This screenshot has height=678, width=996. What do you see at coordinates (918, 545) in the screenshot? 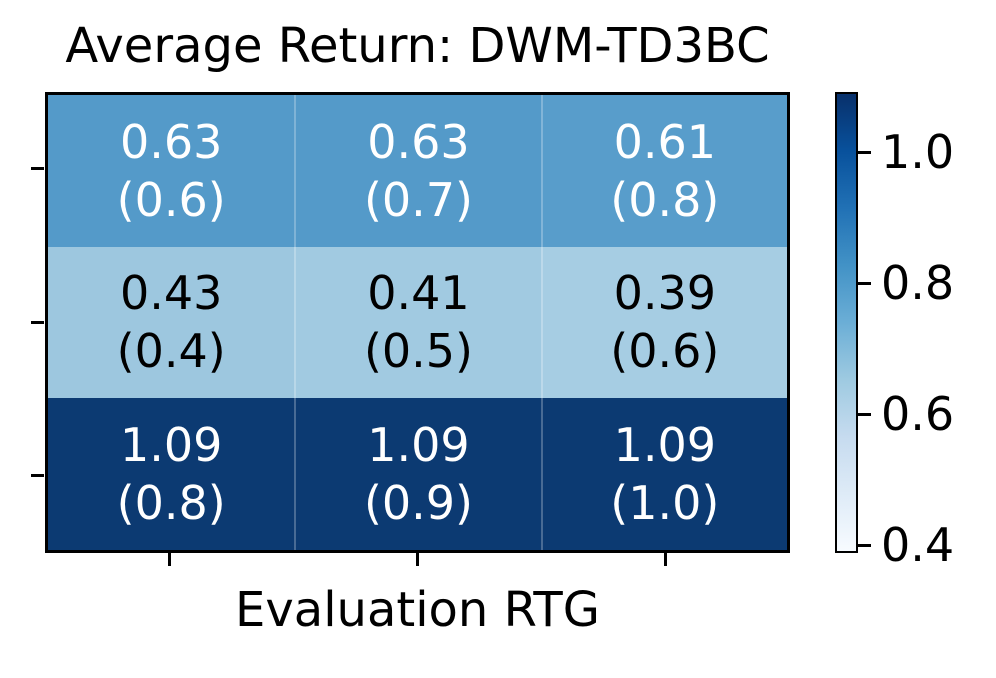
I see `colorbar-tick-label: 0.4` at bounding box center [918, 545].